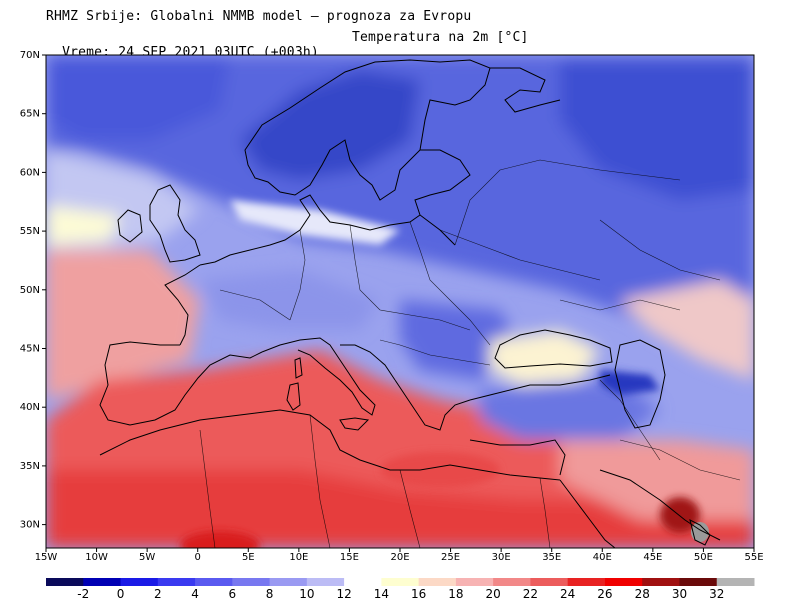  Describe the element at coordinates (46, 557) in the screenshot. I see `lon-label: 15W` at that location.